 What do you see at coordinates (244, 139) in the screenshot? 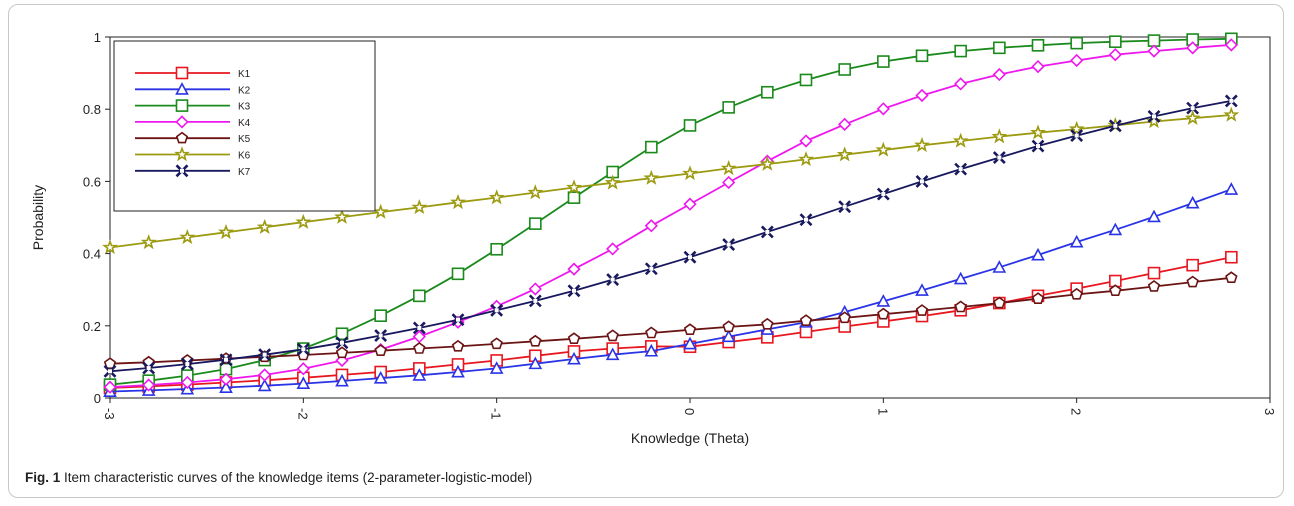
I see `legend-label-k5: K5` at bounding box center [244, 139].